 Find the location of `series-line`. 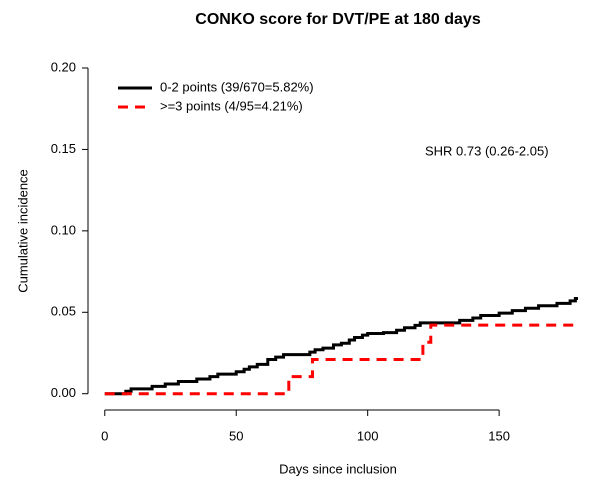

series-line is located at coordinates (341, 359).